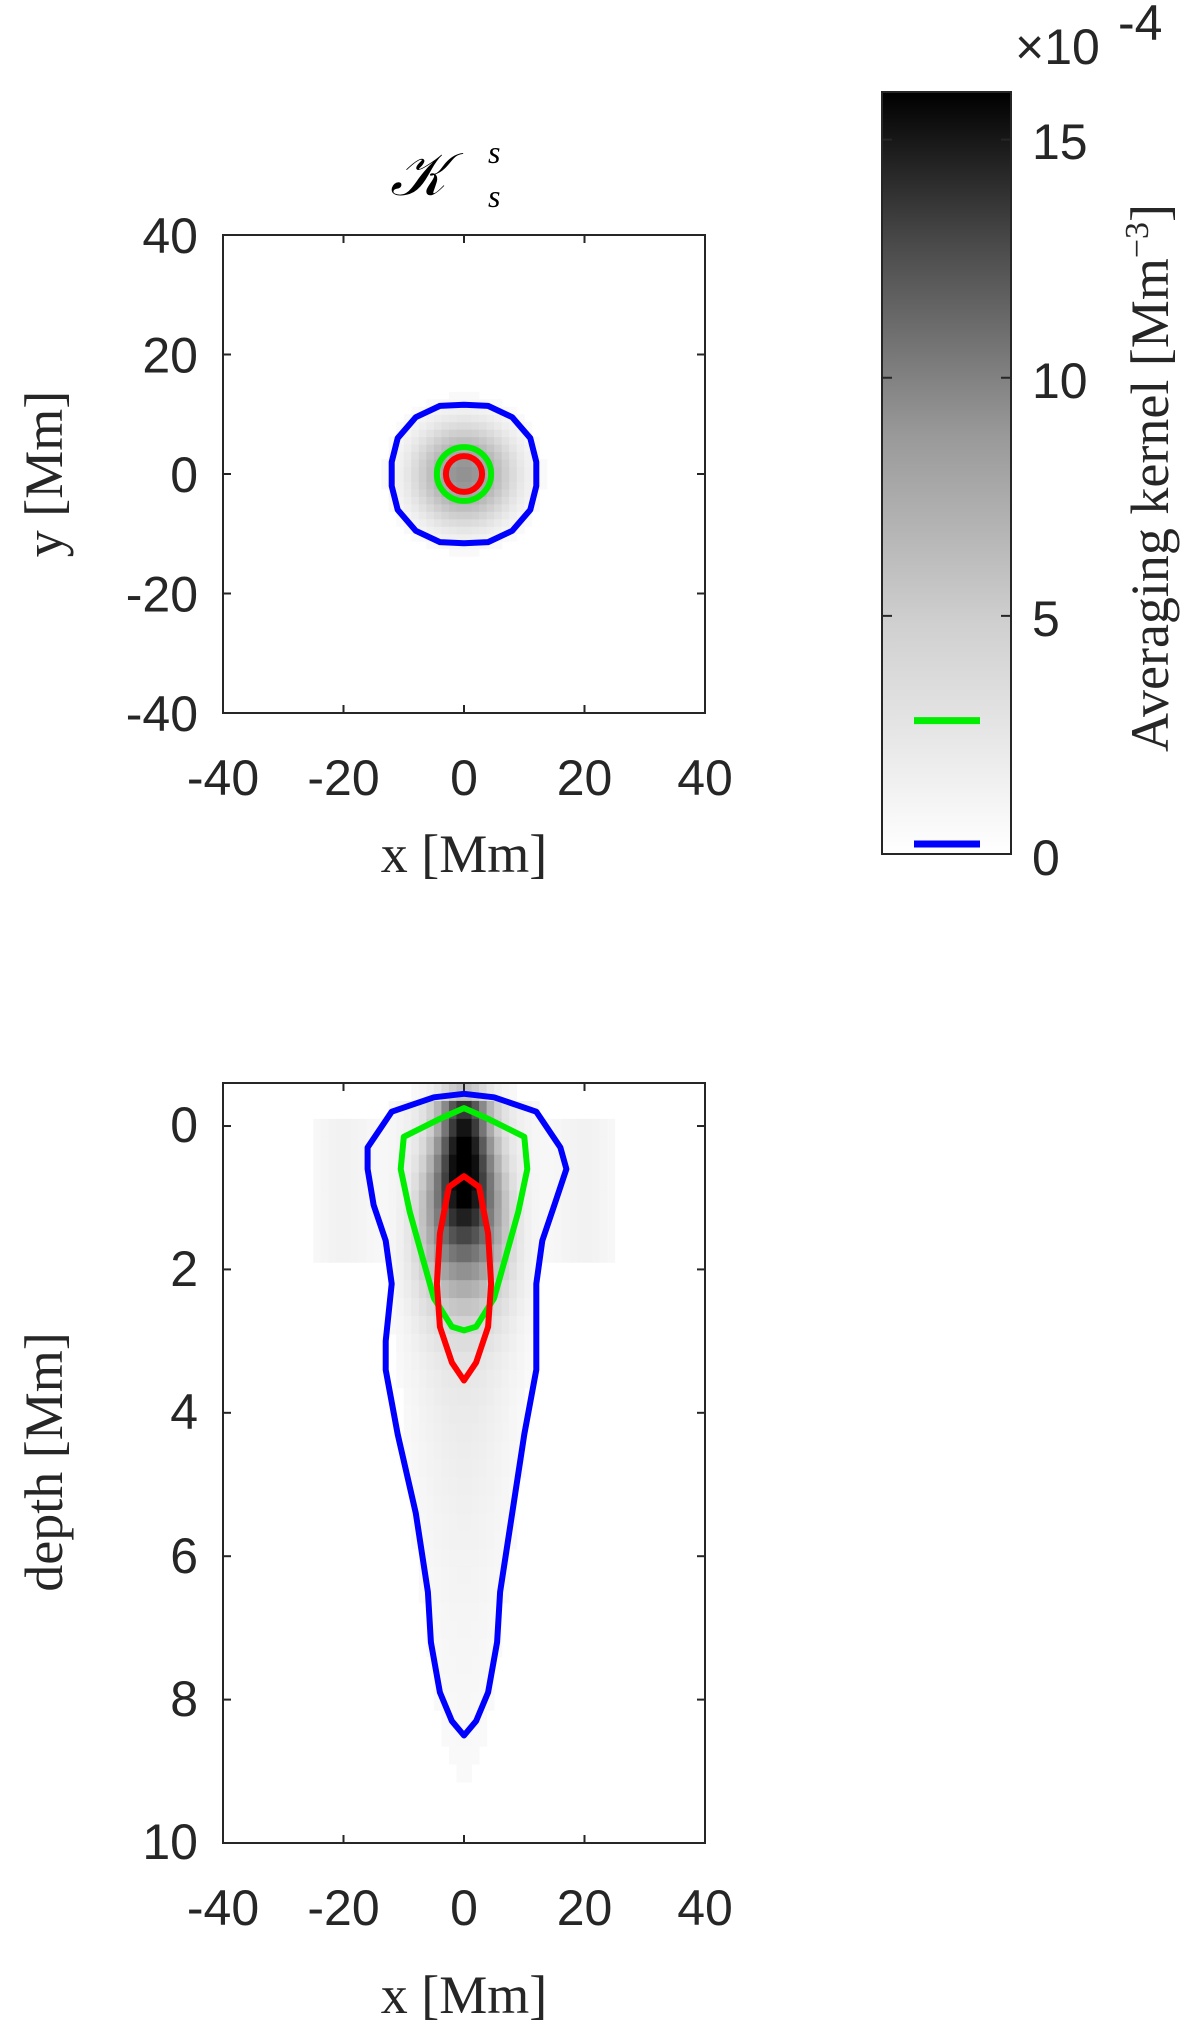  Describe the element at coordinates (464, 474) in the screenshot. I see `top-ticks` at that location.